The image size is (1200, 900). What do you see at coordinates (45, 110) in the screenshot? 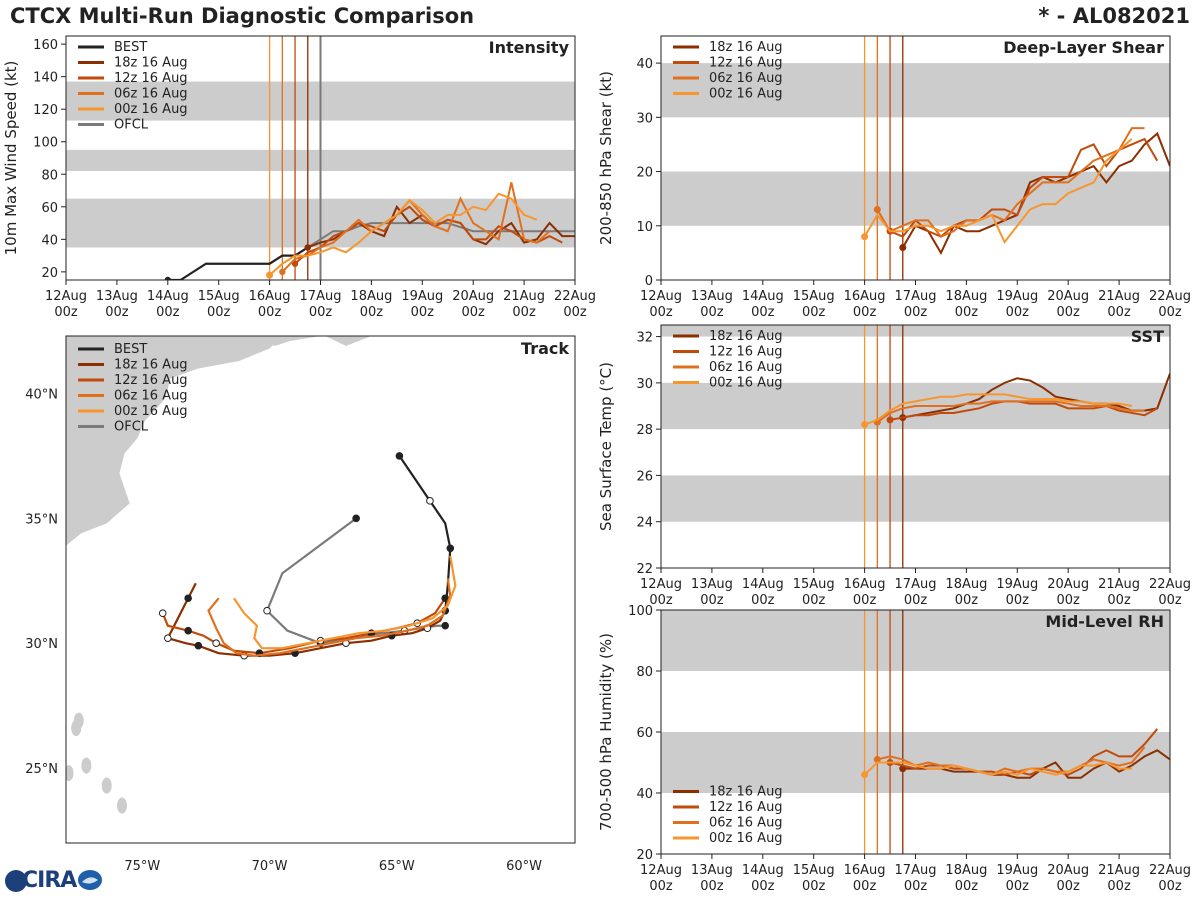
I see `y-tick-label: 120` at bounding box center [45, 110].